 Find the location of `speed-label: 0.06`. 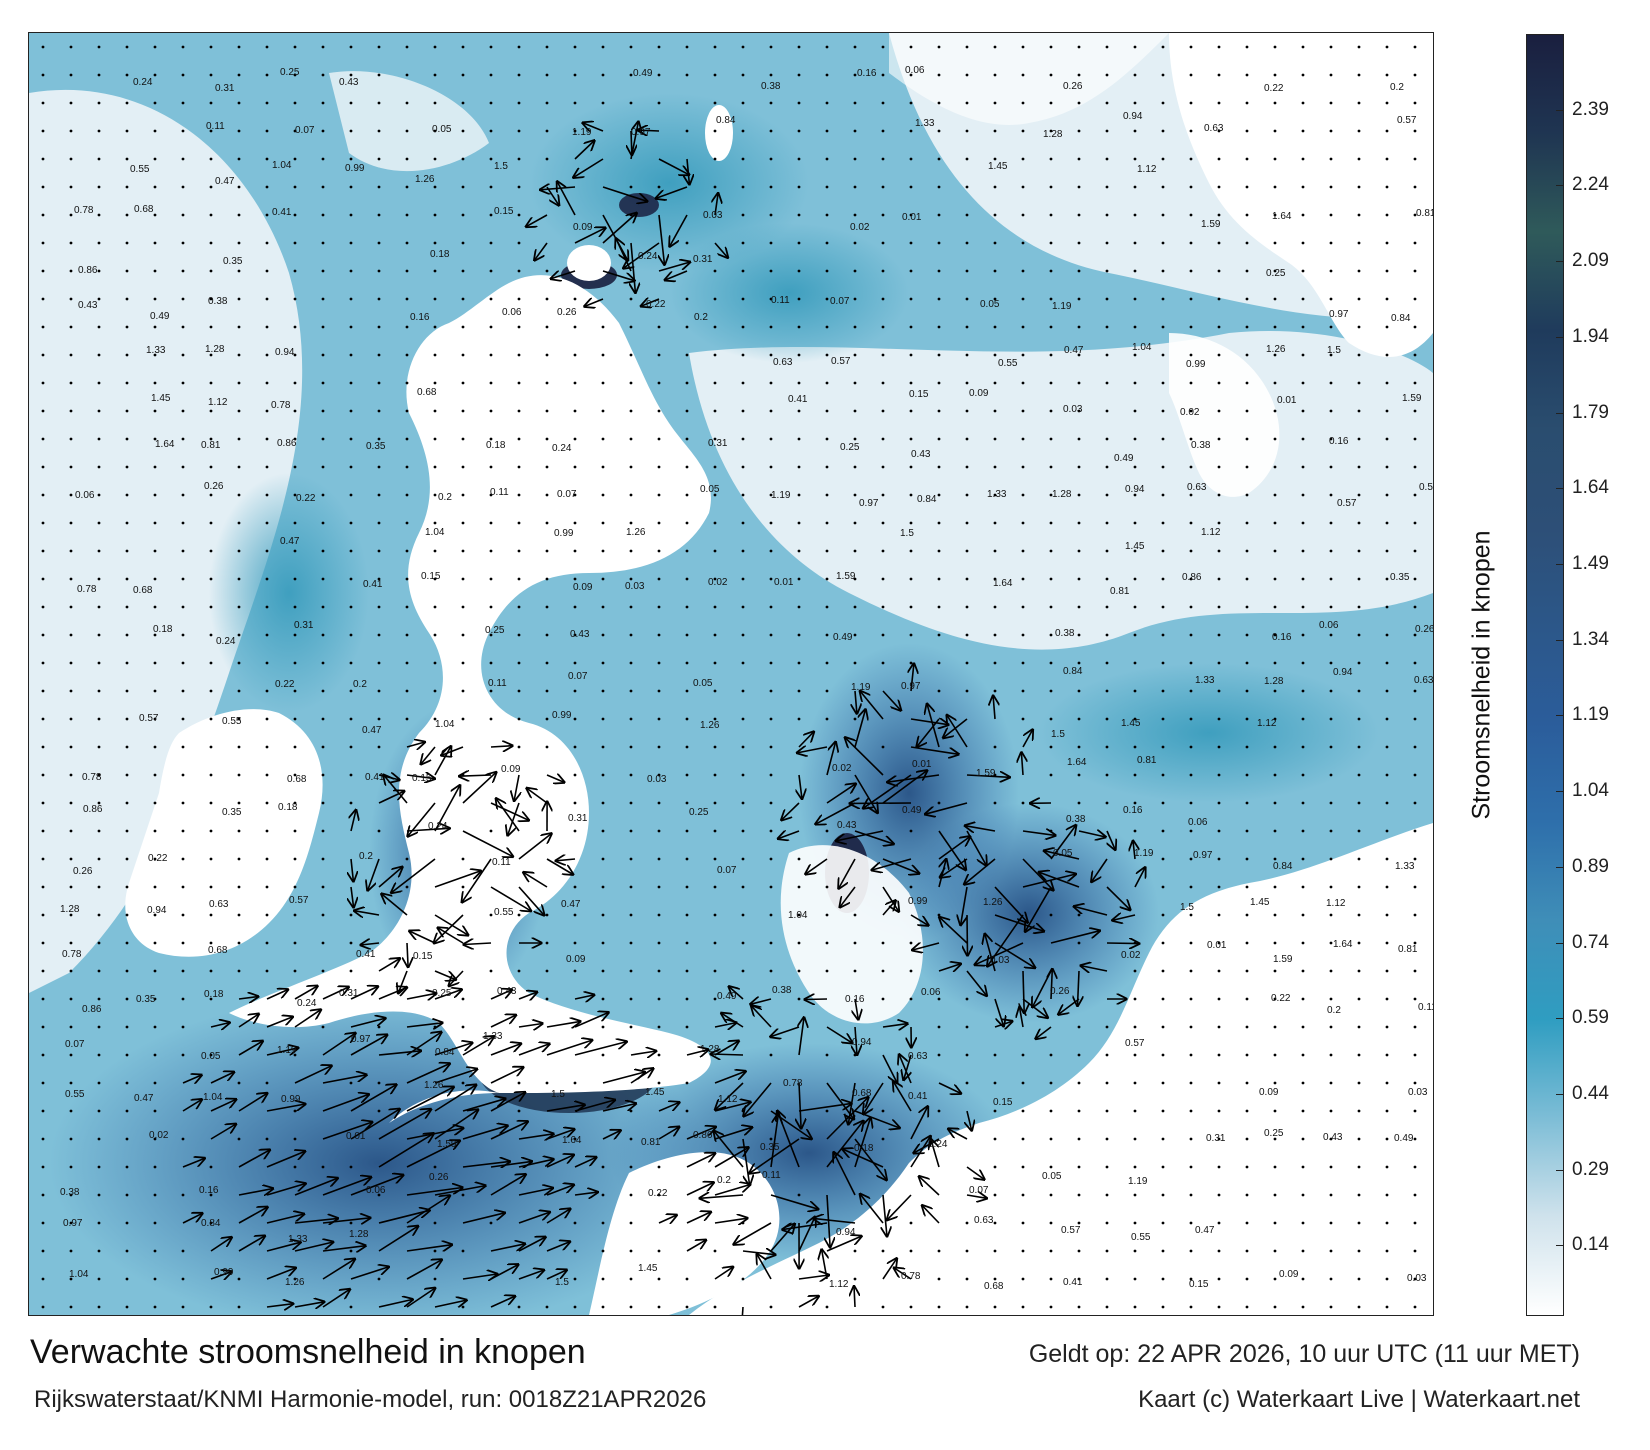

speed-label: 0.06 is located at coordinates (931, 992).